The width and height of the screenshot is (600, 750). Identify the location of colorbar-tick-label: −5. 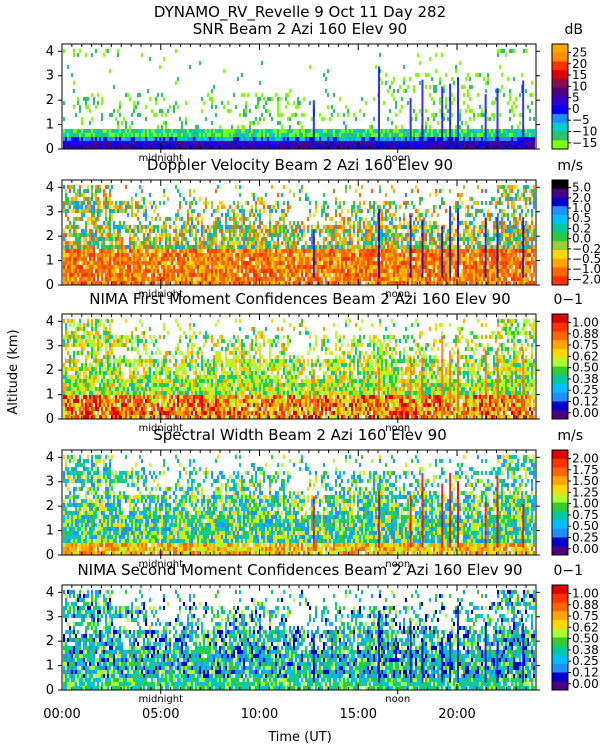
(581, 120).